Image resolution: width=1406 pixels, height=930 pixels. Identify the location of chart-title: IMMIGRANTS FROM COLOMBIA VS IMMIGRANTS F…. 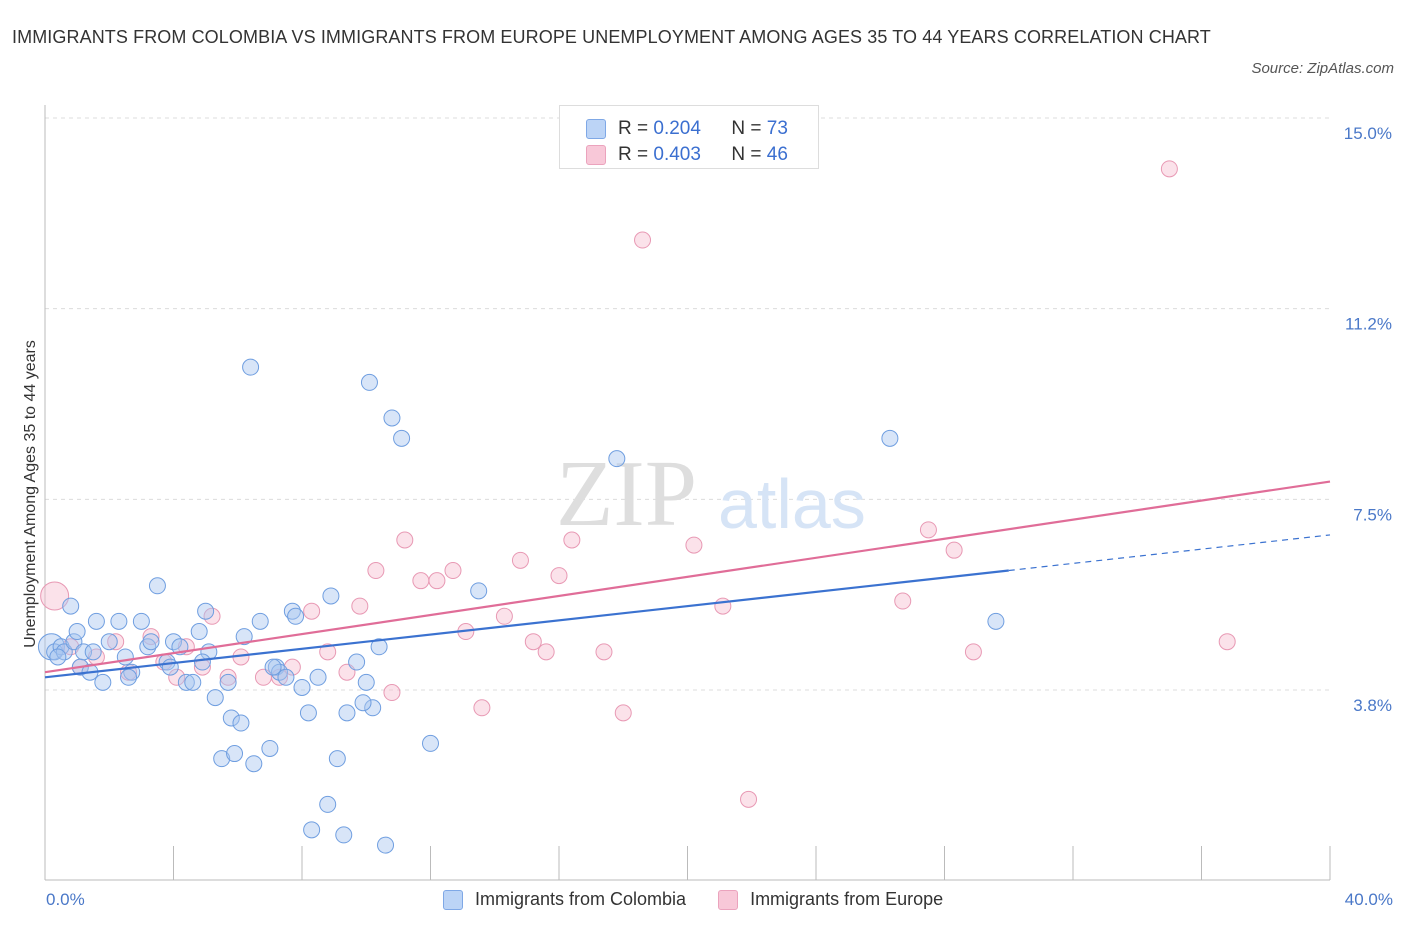
(611, 37).